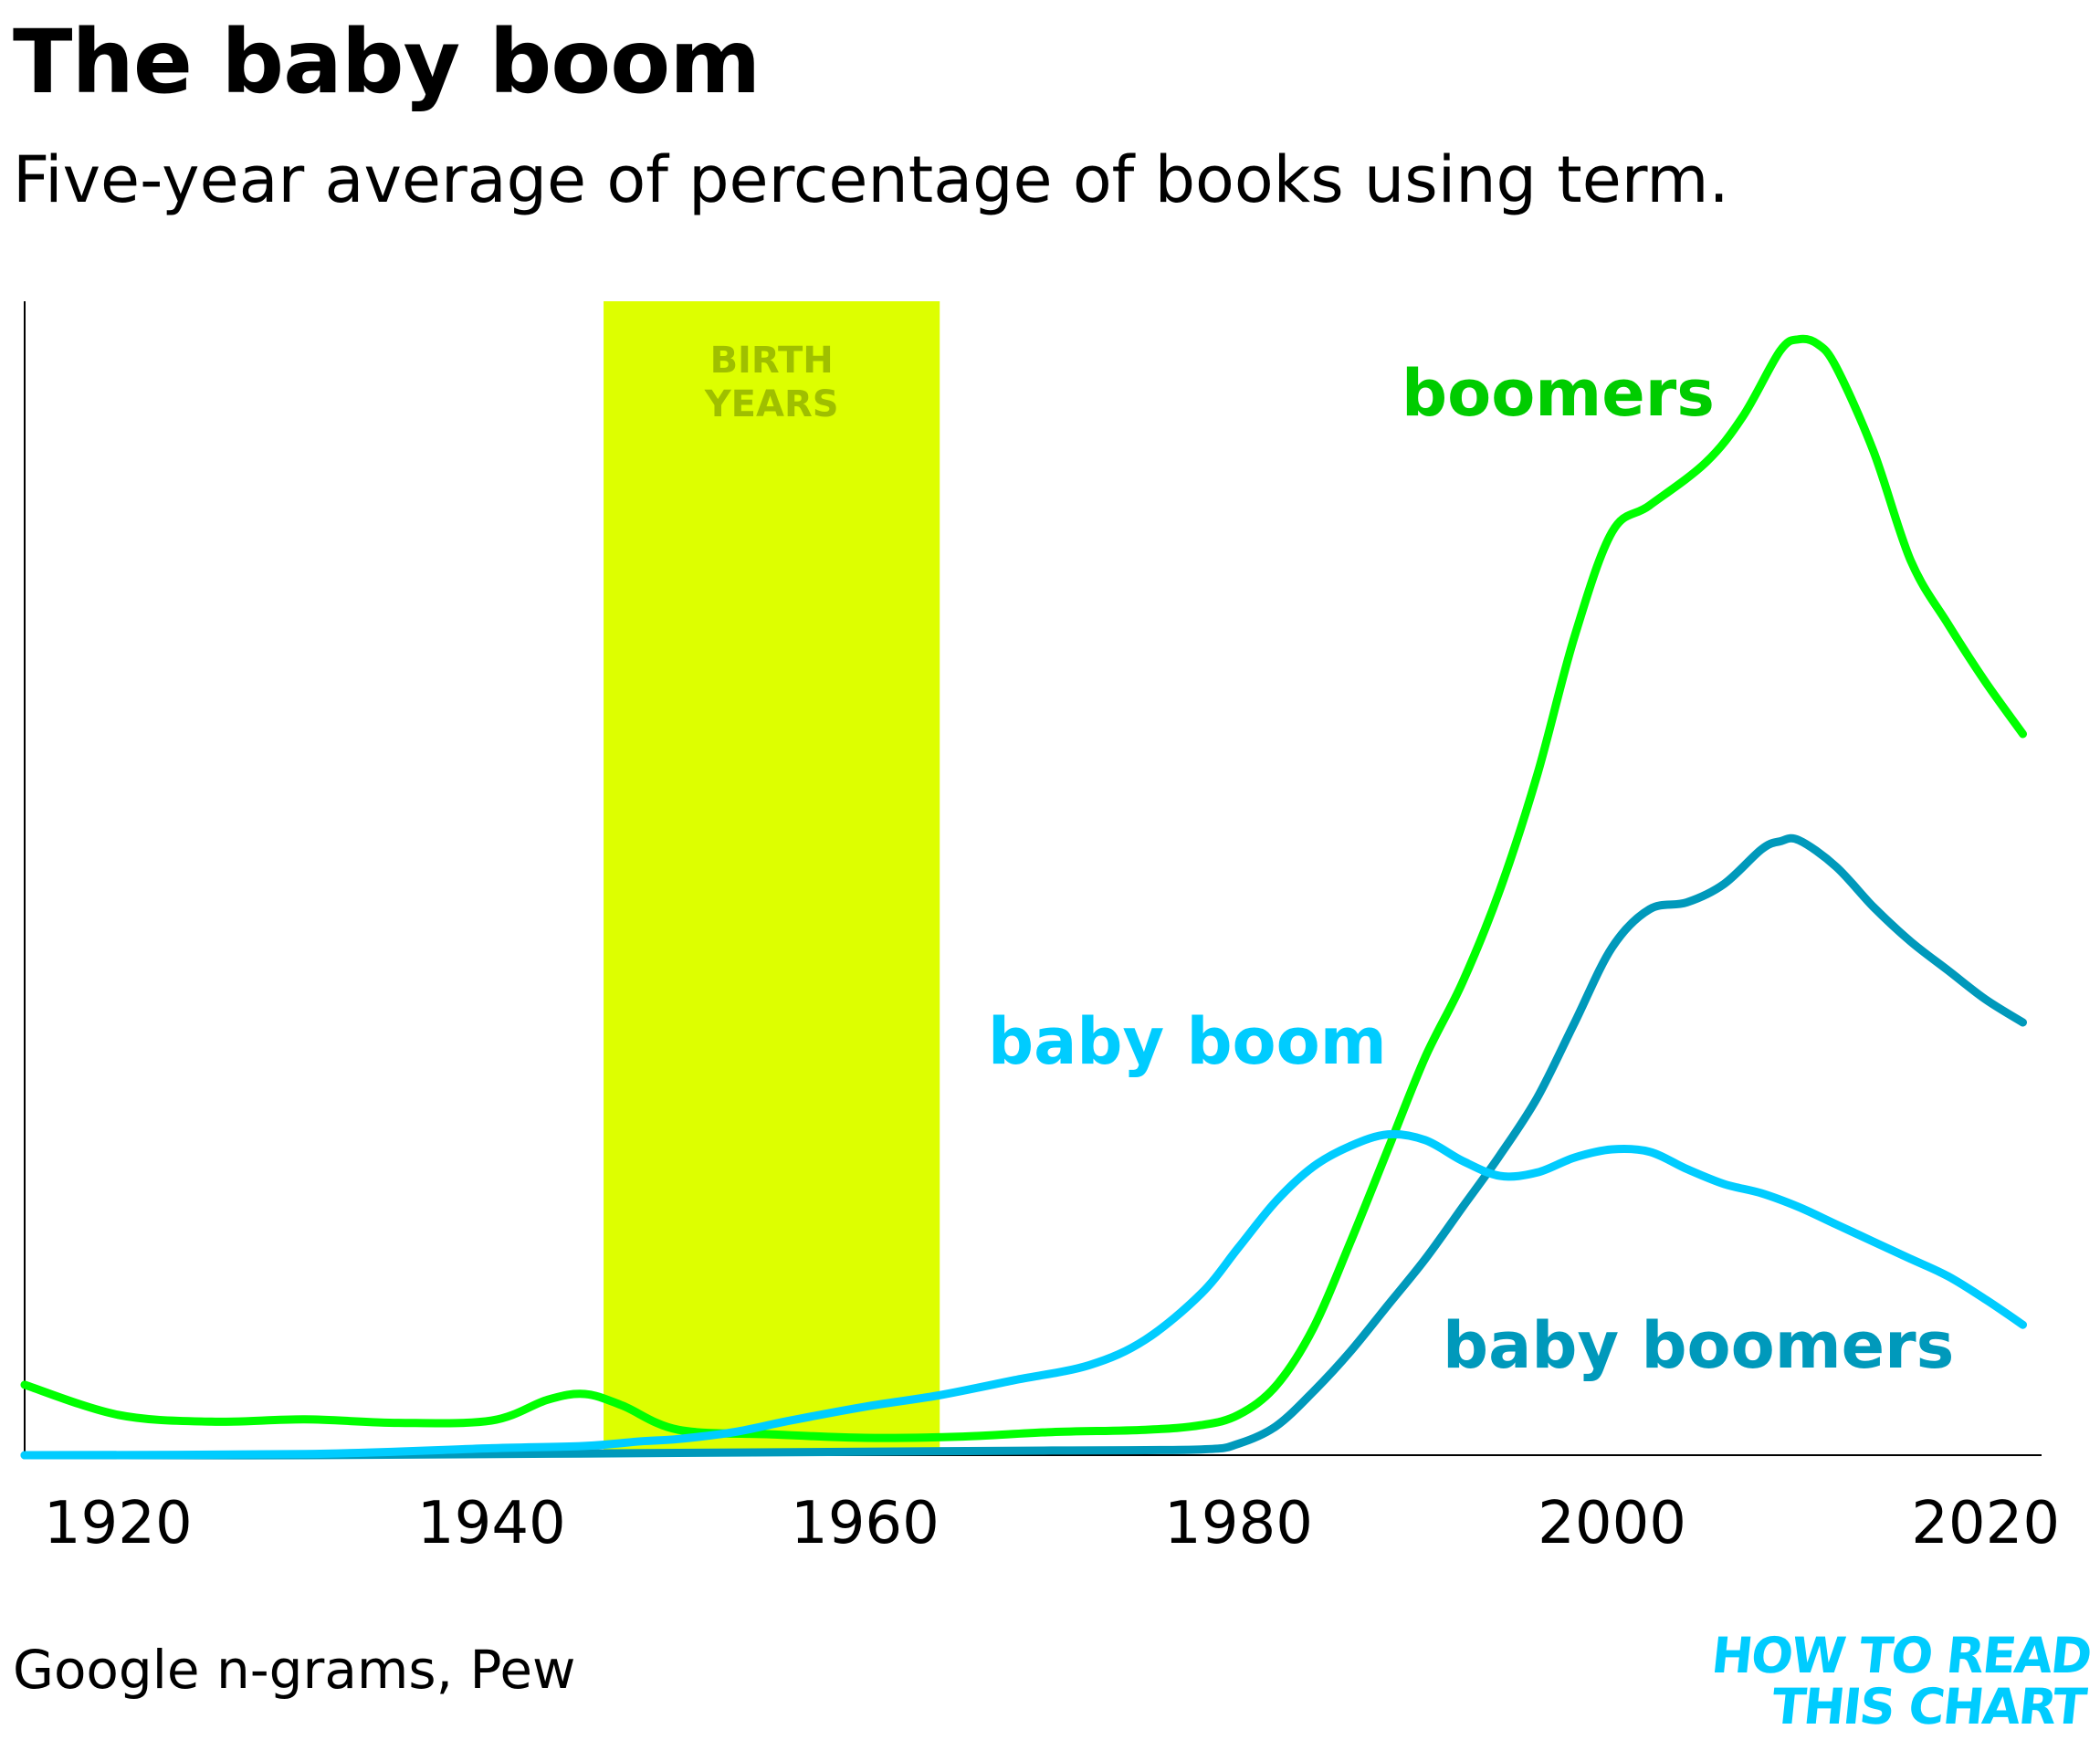 Image resolution: width=2100 pixels, height=1740 pixels. What do you see at coordinates (1929, 1706) in the screenshot?
I see `logo-line-2: THIS CHART` at bounding box center [1929, 1706].